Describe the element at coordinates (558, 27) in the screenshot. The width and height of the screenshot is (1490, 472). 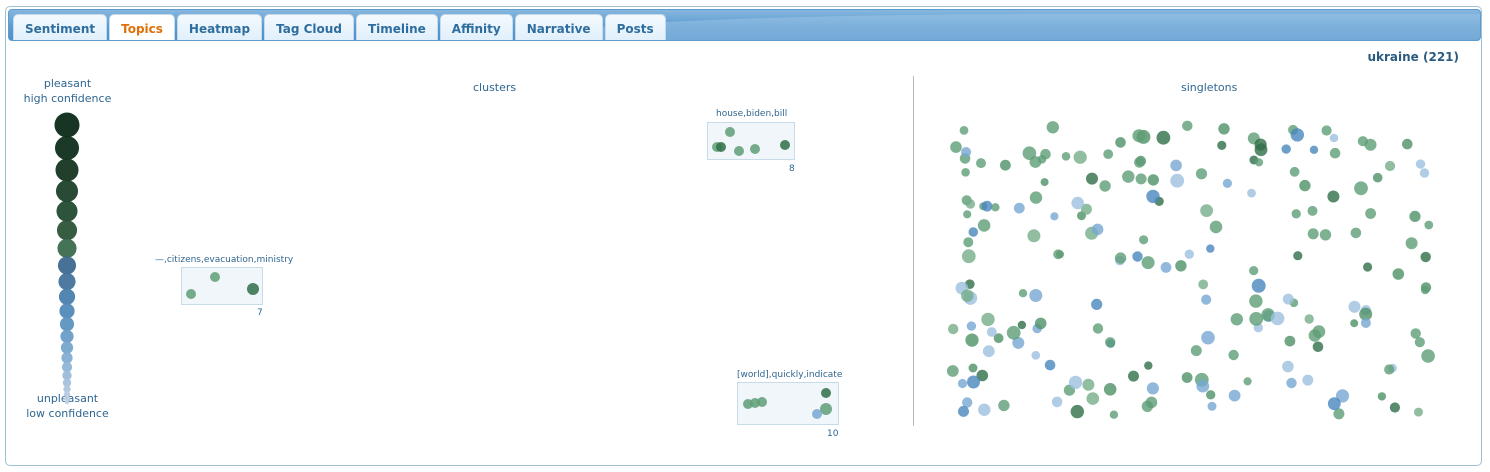
I see `tab-narrative: Narrative` at that location.